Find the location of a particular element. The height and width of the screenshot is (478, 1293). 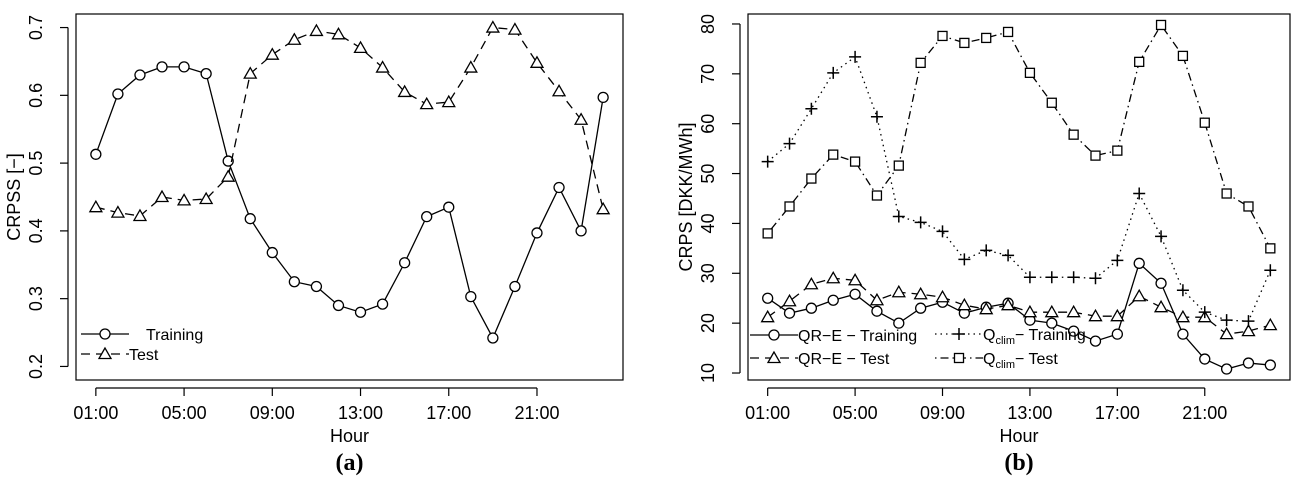

panel-b-x-axis-label: Hour is located at coordinates (1018, 436).